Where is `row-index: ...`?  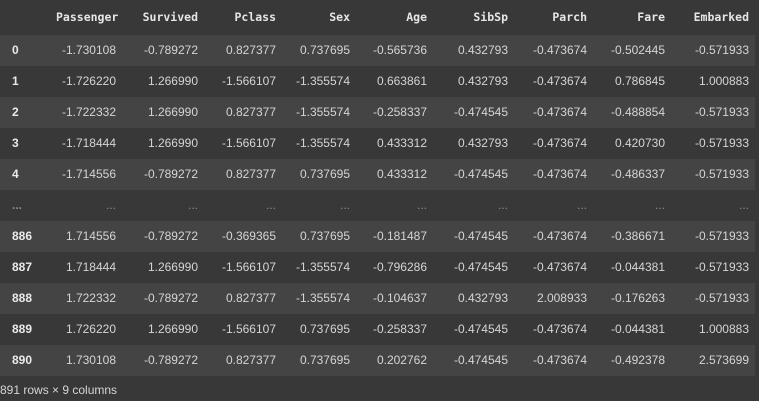 row-index: ... is located at coordinates (17, 205).